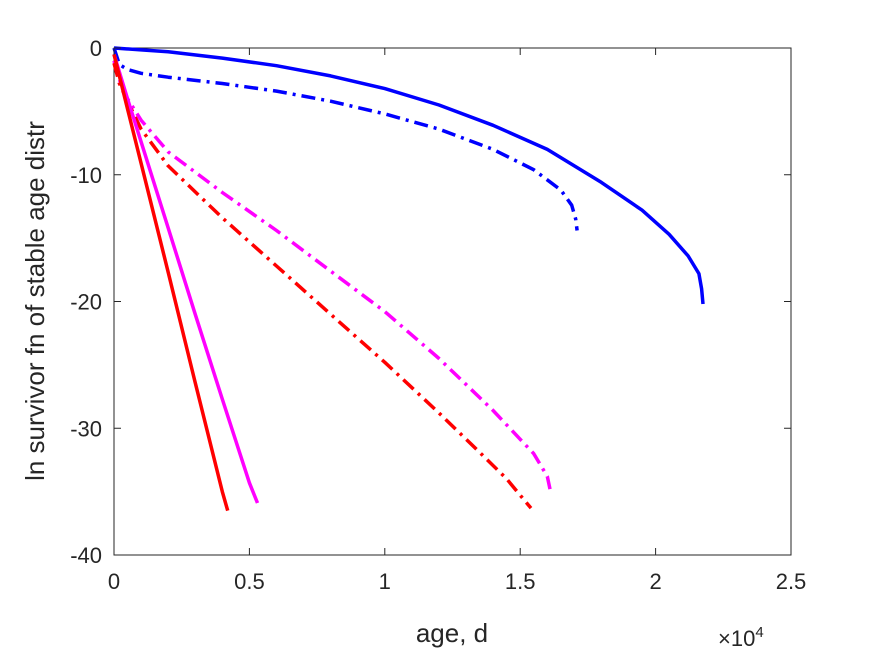  What do you see at coordinates (452, 633) in the screenshot?
I see `x-axis-label: age, d` at bounding box center [452, 633].